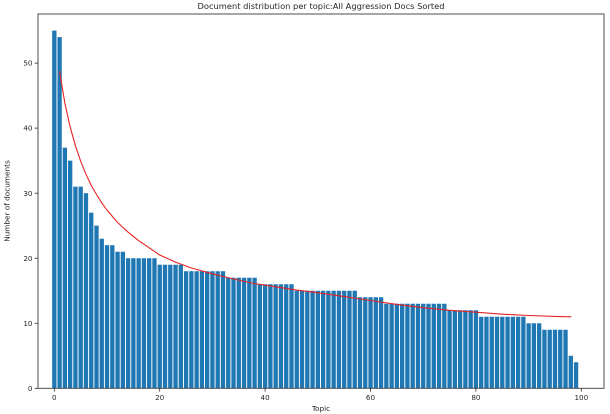 The height and width of the screenshot is (414, 610). What do you see at coordinates (581, 397) in the screenshot?
I see `x-tick-label: 100` at bounding box center [581, 397].